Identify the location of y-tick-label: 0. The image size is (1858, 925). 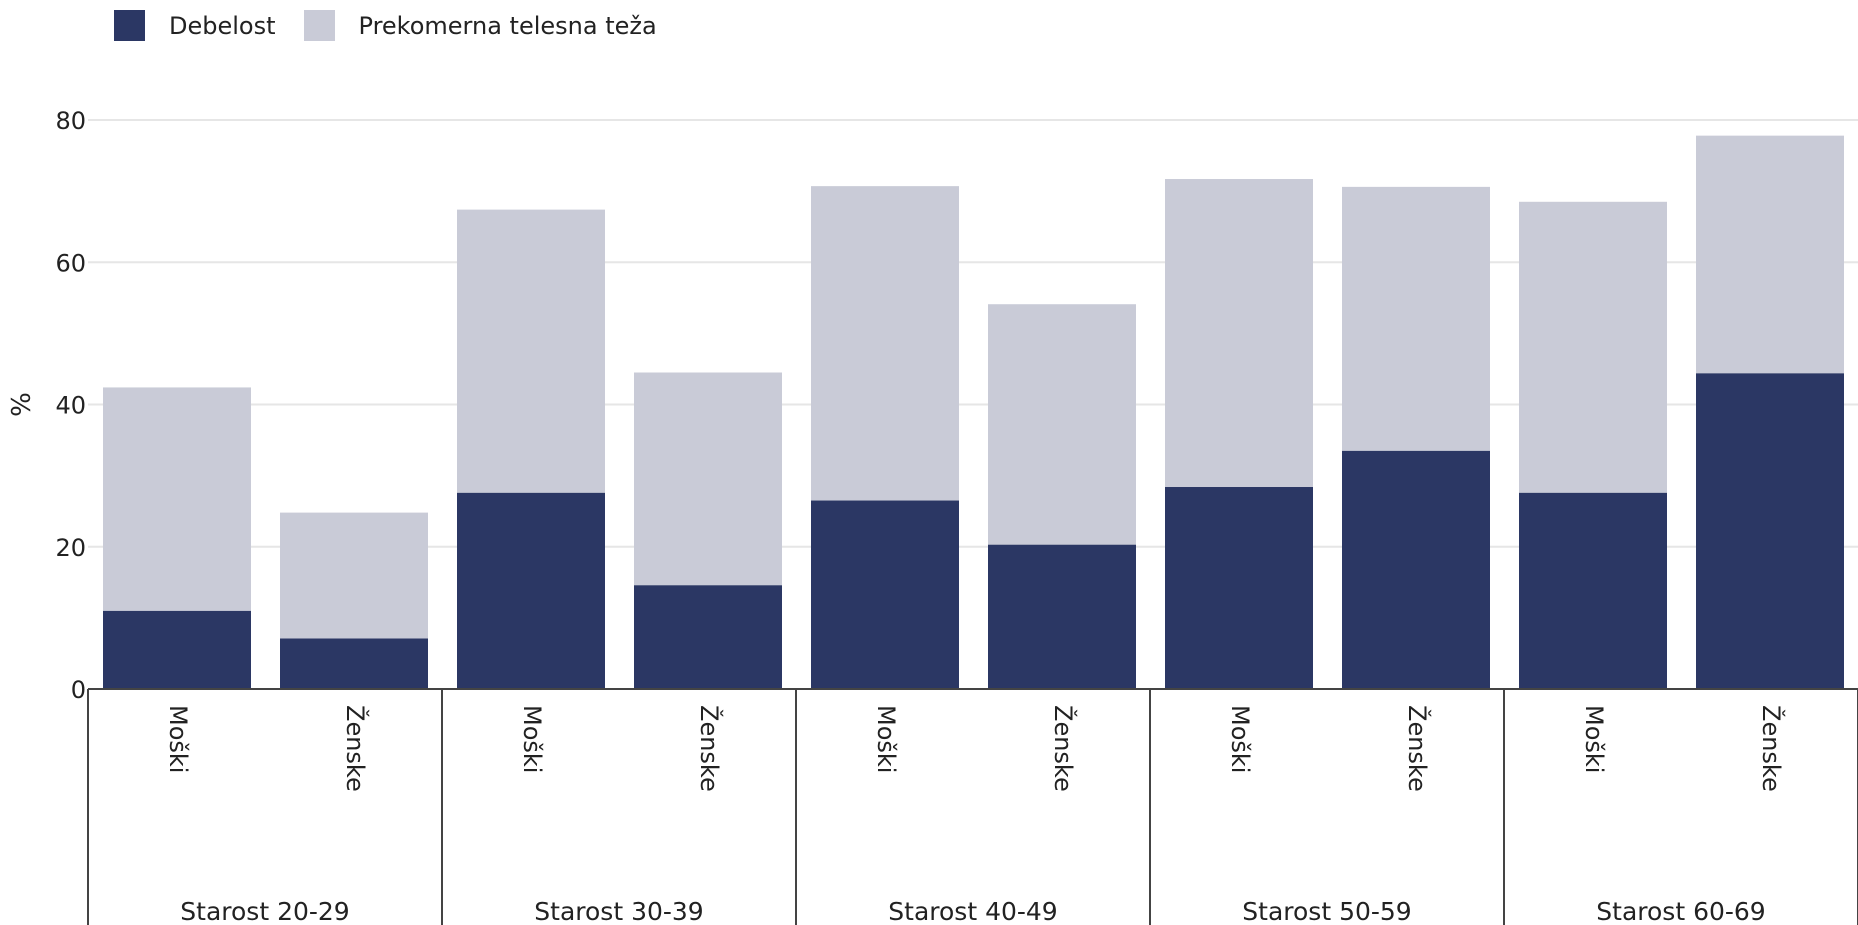
(78, 690).